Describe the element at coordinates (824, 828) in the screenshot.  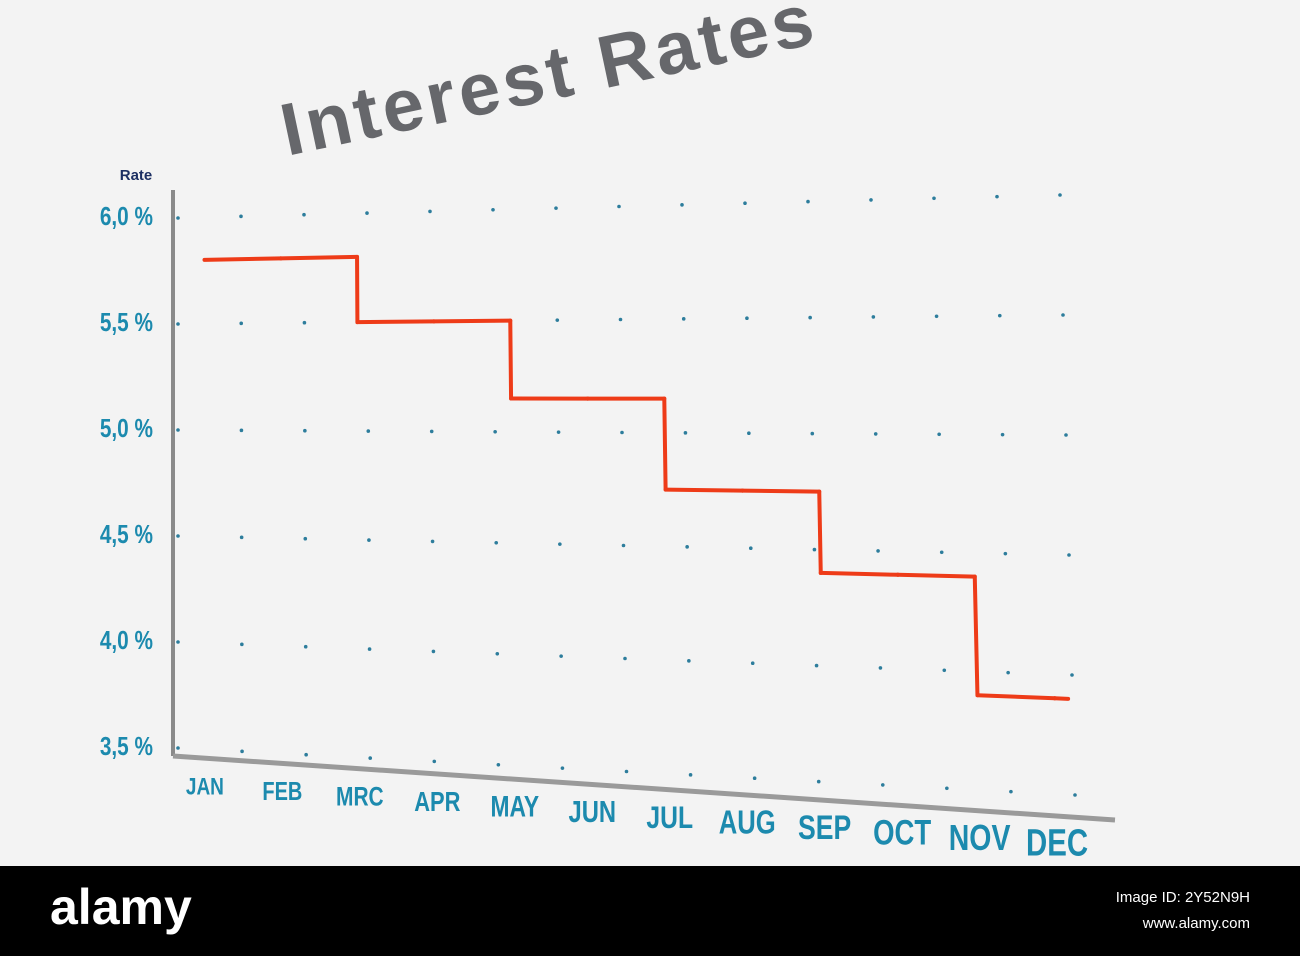
I see `x-tick-label: SEP` at that location.